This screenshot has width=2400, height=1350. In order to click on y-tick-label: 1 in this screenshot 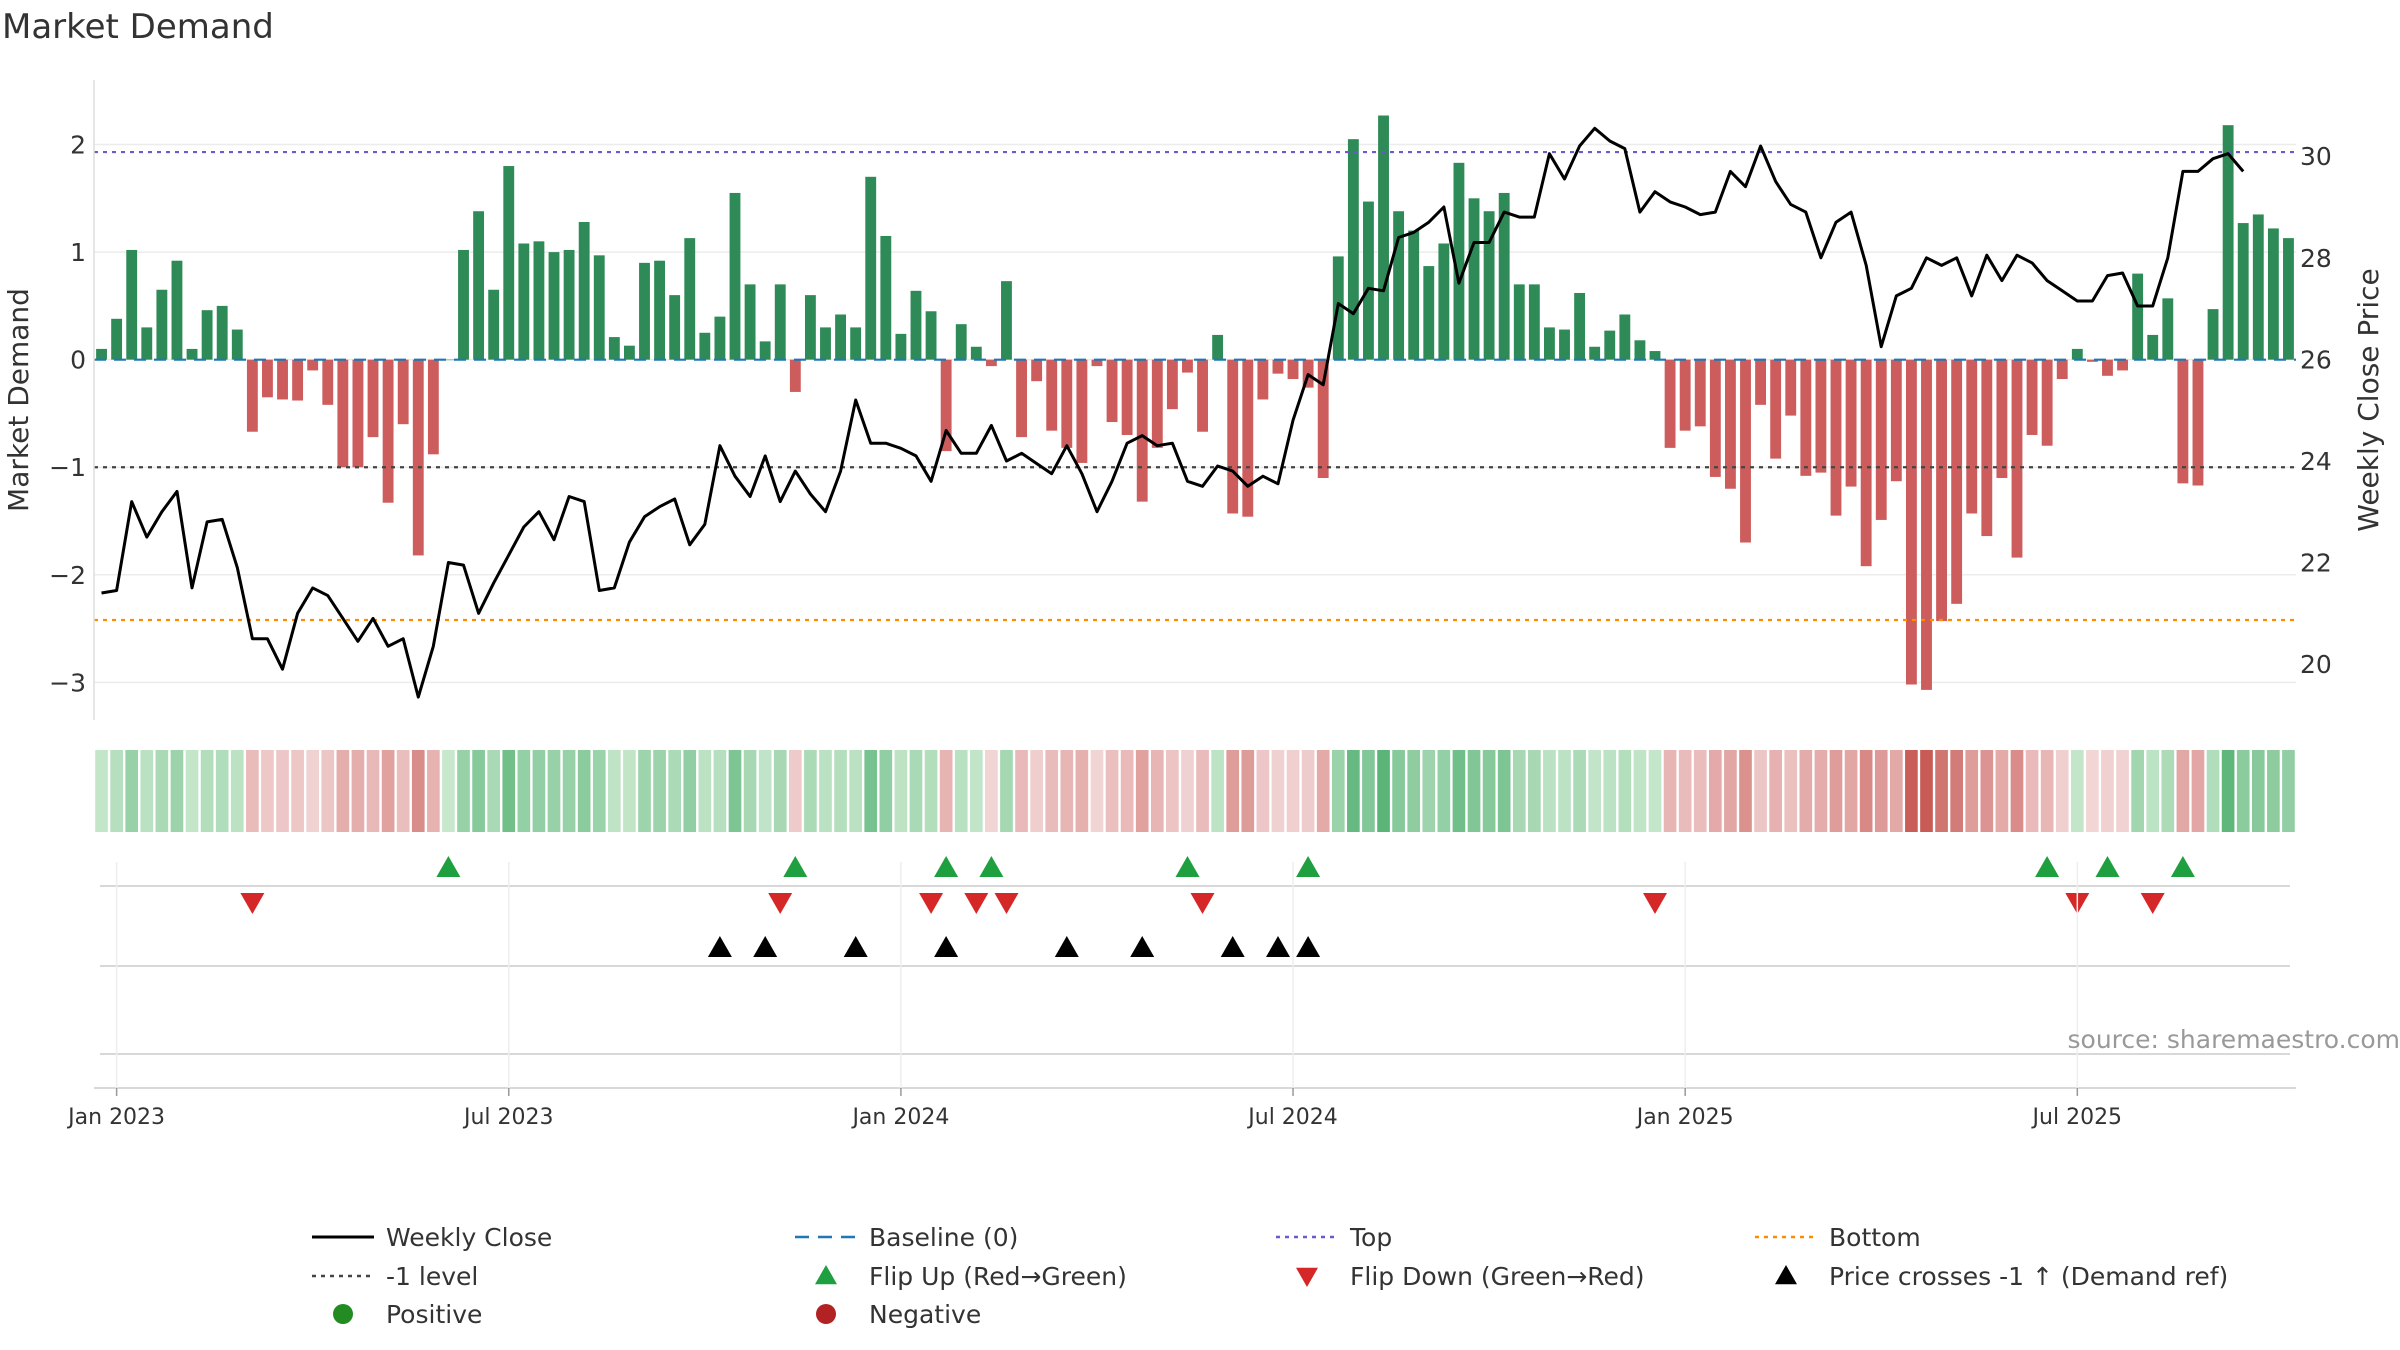, I will do `click(78, 252)`.